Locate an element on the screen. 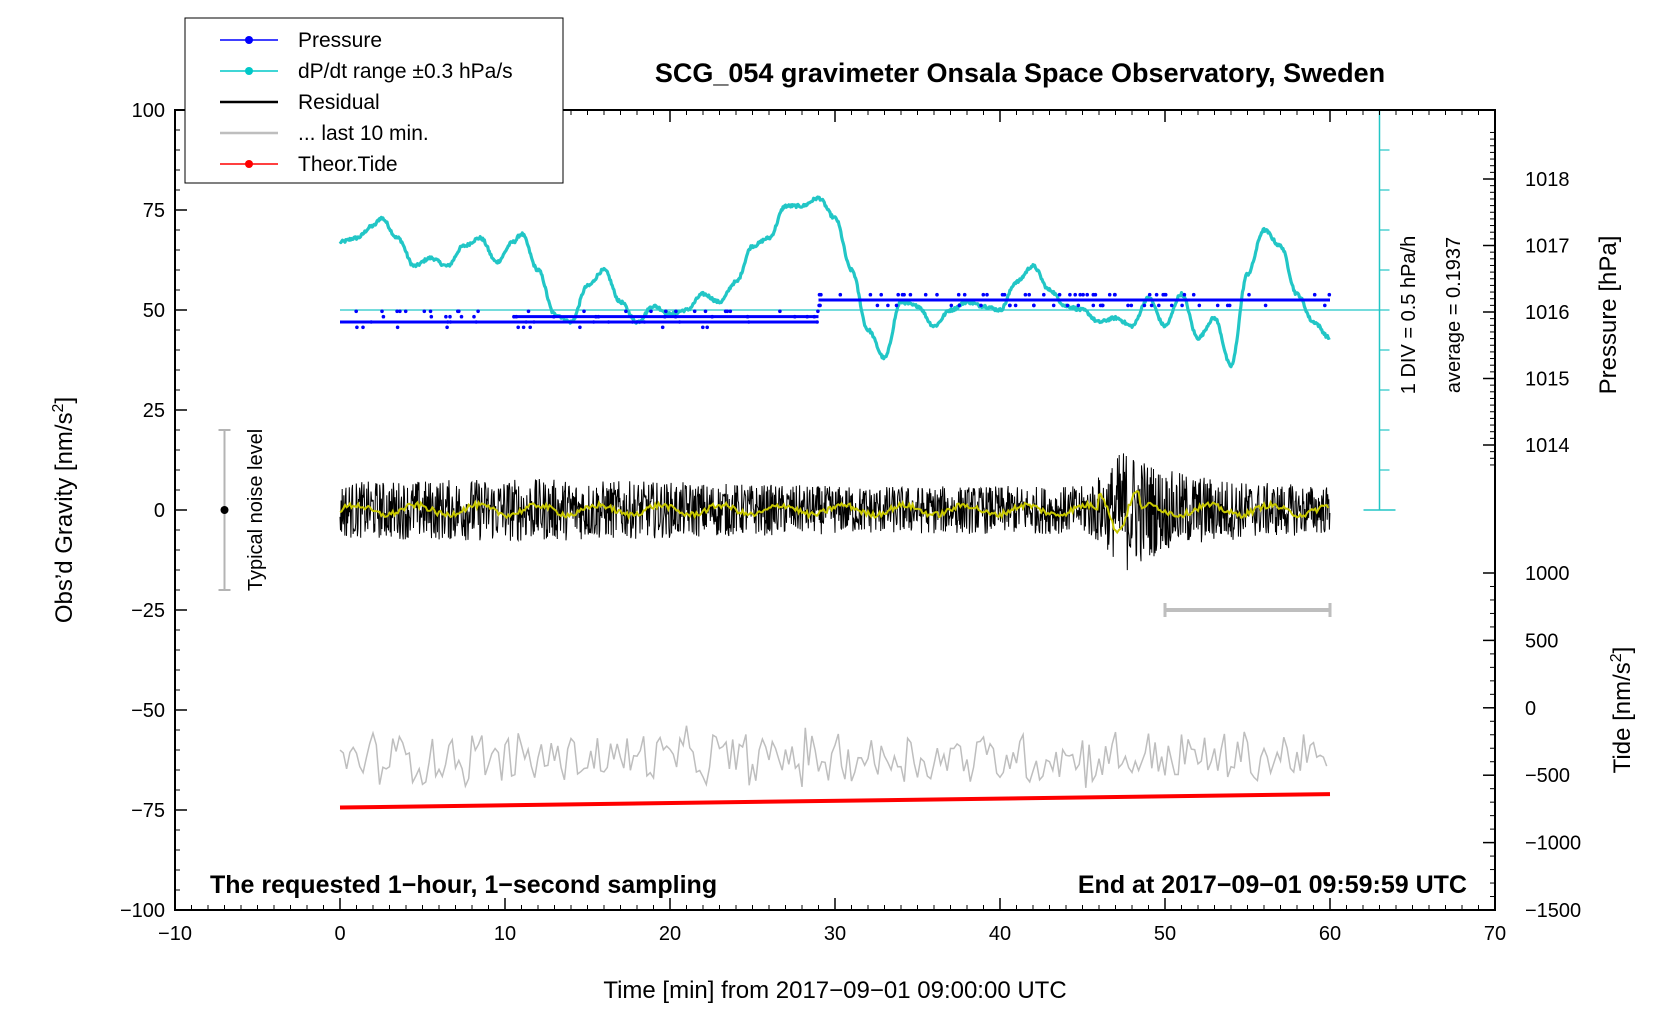  y-tick-label: −50 is located at coordinates (148, 711).